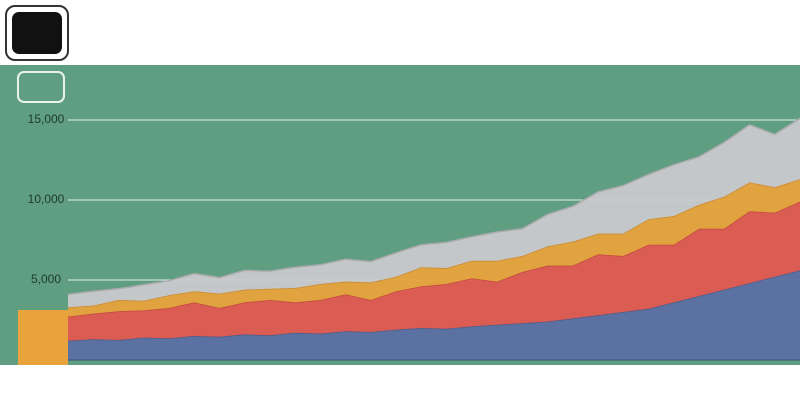 The height and width of the screenshot is (400, 800). Describe the element at coordinates (37, 33) in the screenshot. I see `app-icon` at that location.